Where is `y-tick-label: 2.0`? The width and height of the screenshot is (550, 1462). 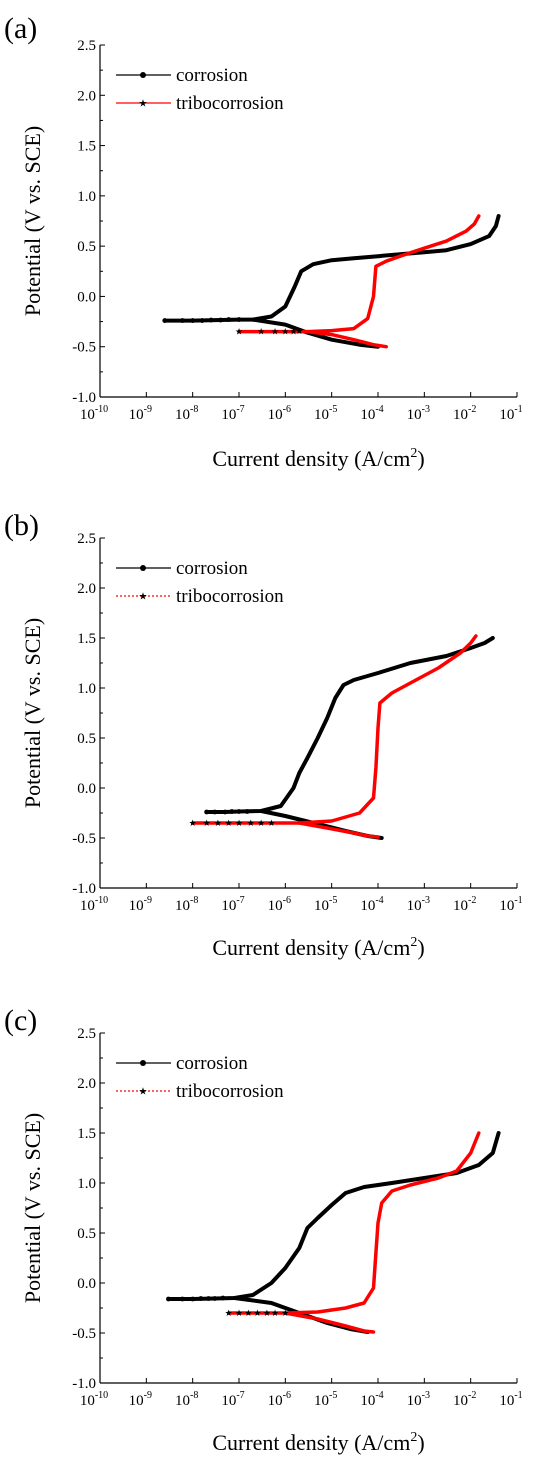 y-tick-label: 2.0 is located at coordinates (86, 96).